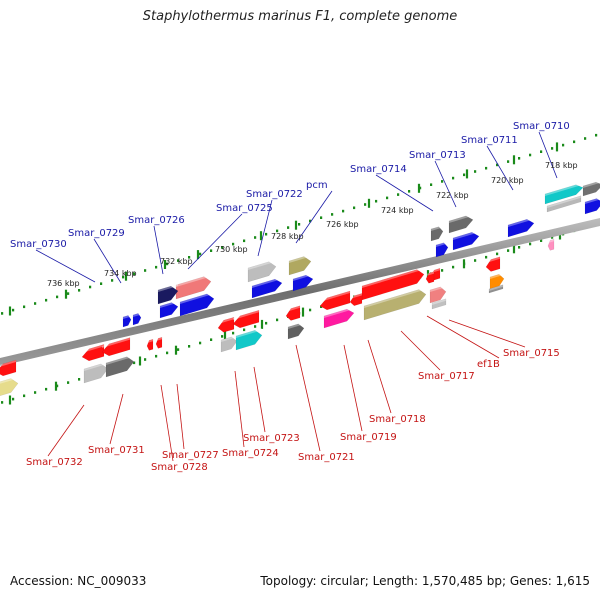 This screenshot has height=600, width=600. I want to click on gene-label-smar_0713: Smar_0713, so click(437, 155).